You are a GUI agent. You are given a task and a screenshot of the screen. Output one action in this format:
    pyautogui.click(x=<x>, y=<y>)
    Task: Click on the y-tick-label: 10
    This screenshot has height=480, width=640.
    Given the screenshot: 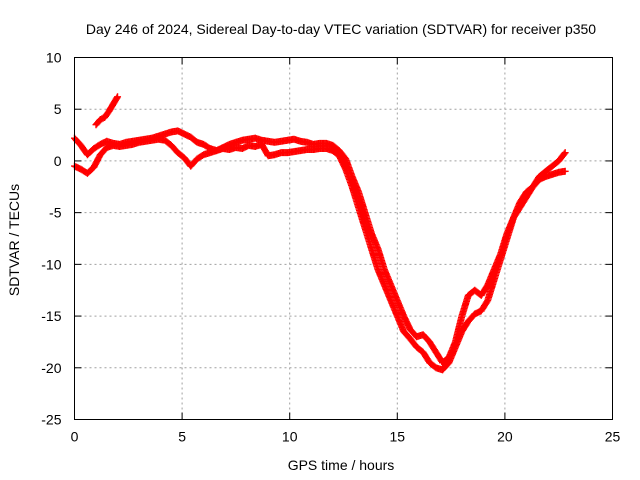 What is the action you would take?
    pyautogui.click(x=54, y=58)
    